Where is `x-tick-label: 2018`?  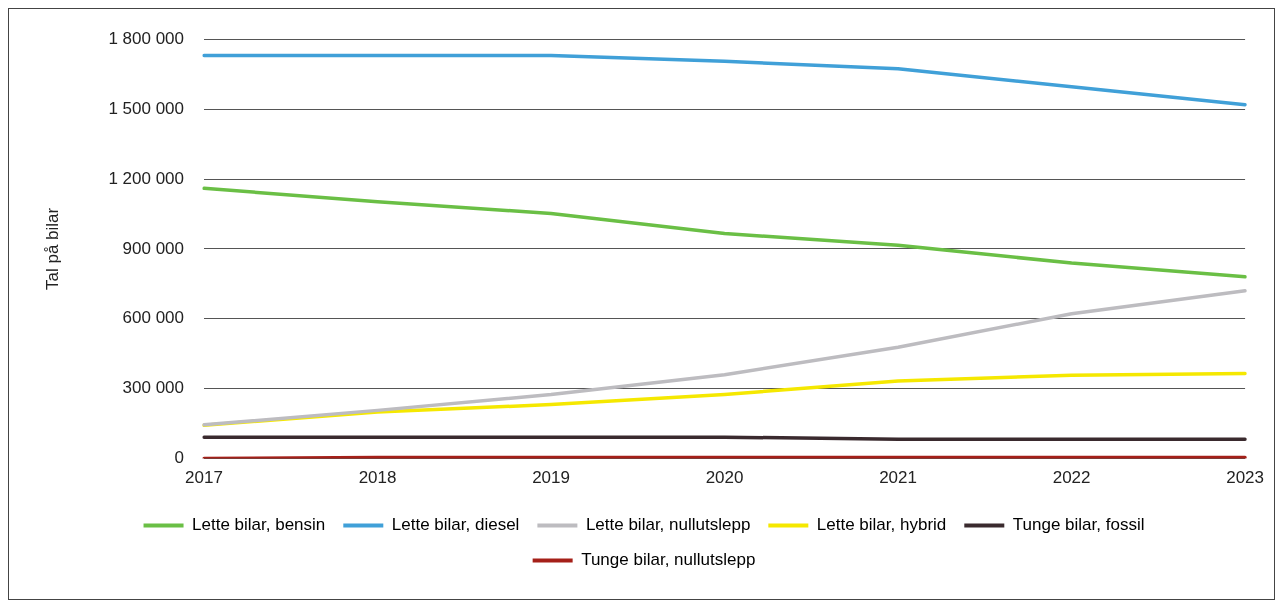
x-tick-label: 2018 is located at coordinates (377, 478).